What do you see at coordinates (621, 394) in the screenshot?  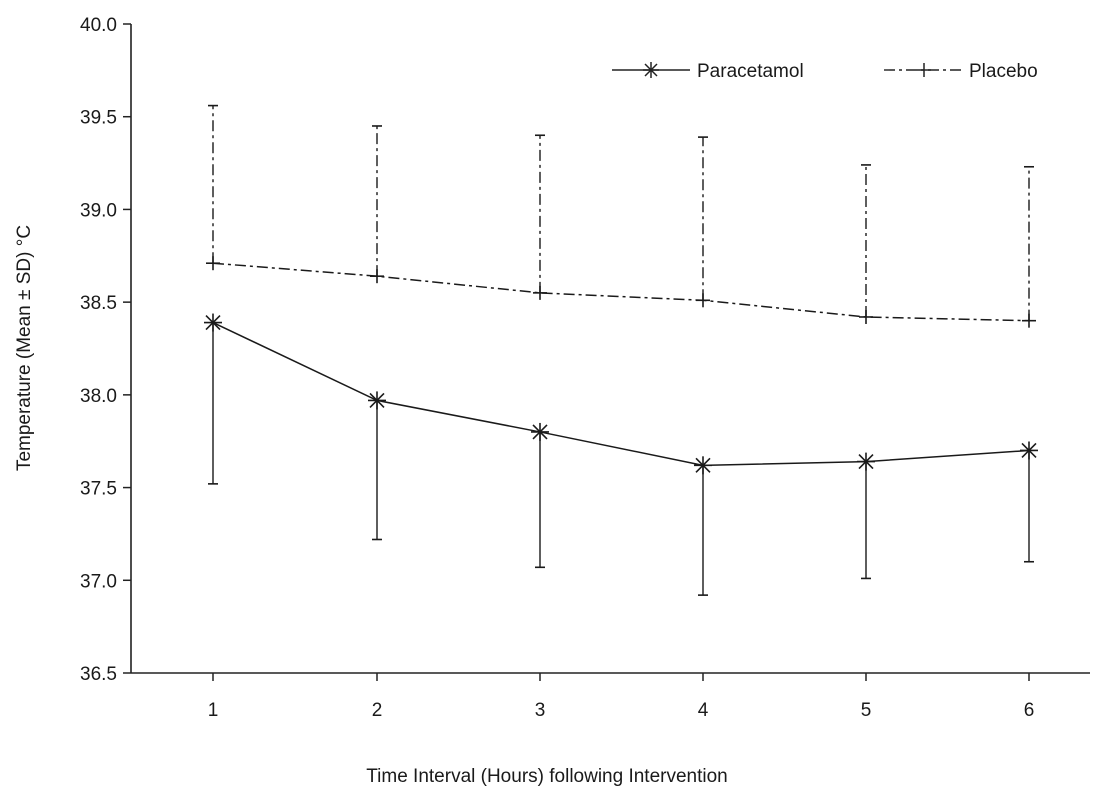 I see `series-line-paracetamol` at bounding box center [621, 394].